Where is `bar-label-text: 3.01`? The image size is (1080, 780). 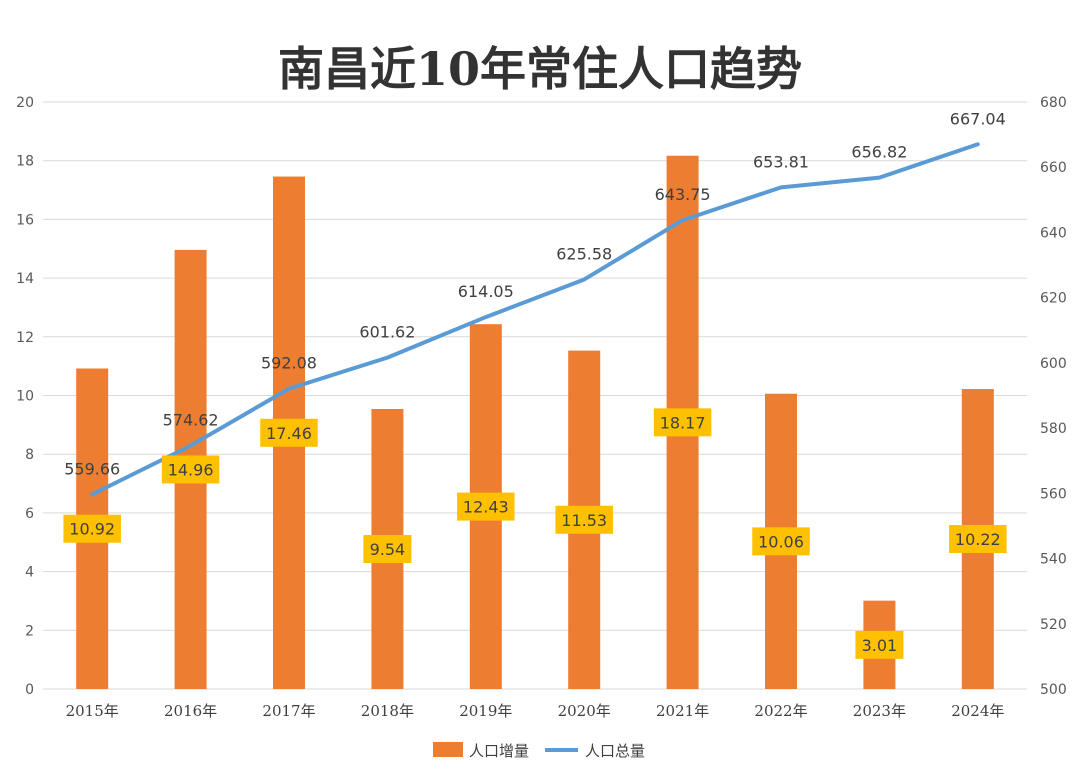
bar-label-text: 3.01 is located at coordinates (880, 645).